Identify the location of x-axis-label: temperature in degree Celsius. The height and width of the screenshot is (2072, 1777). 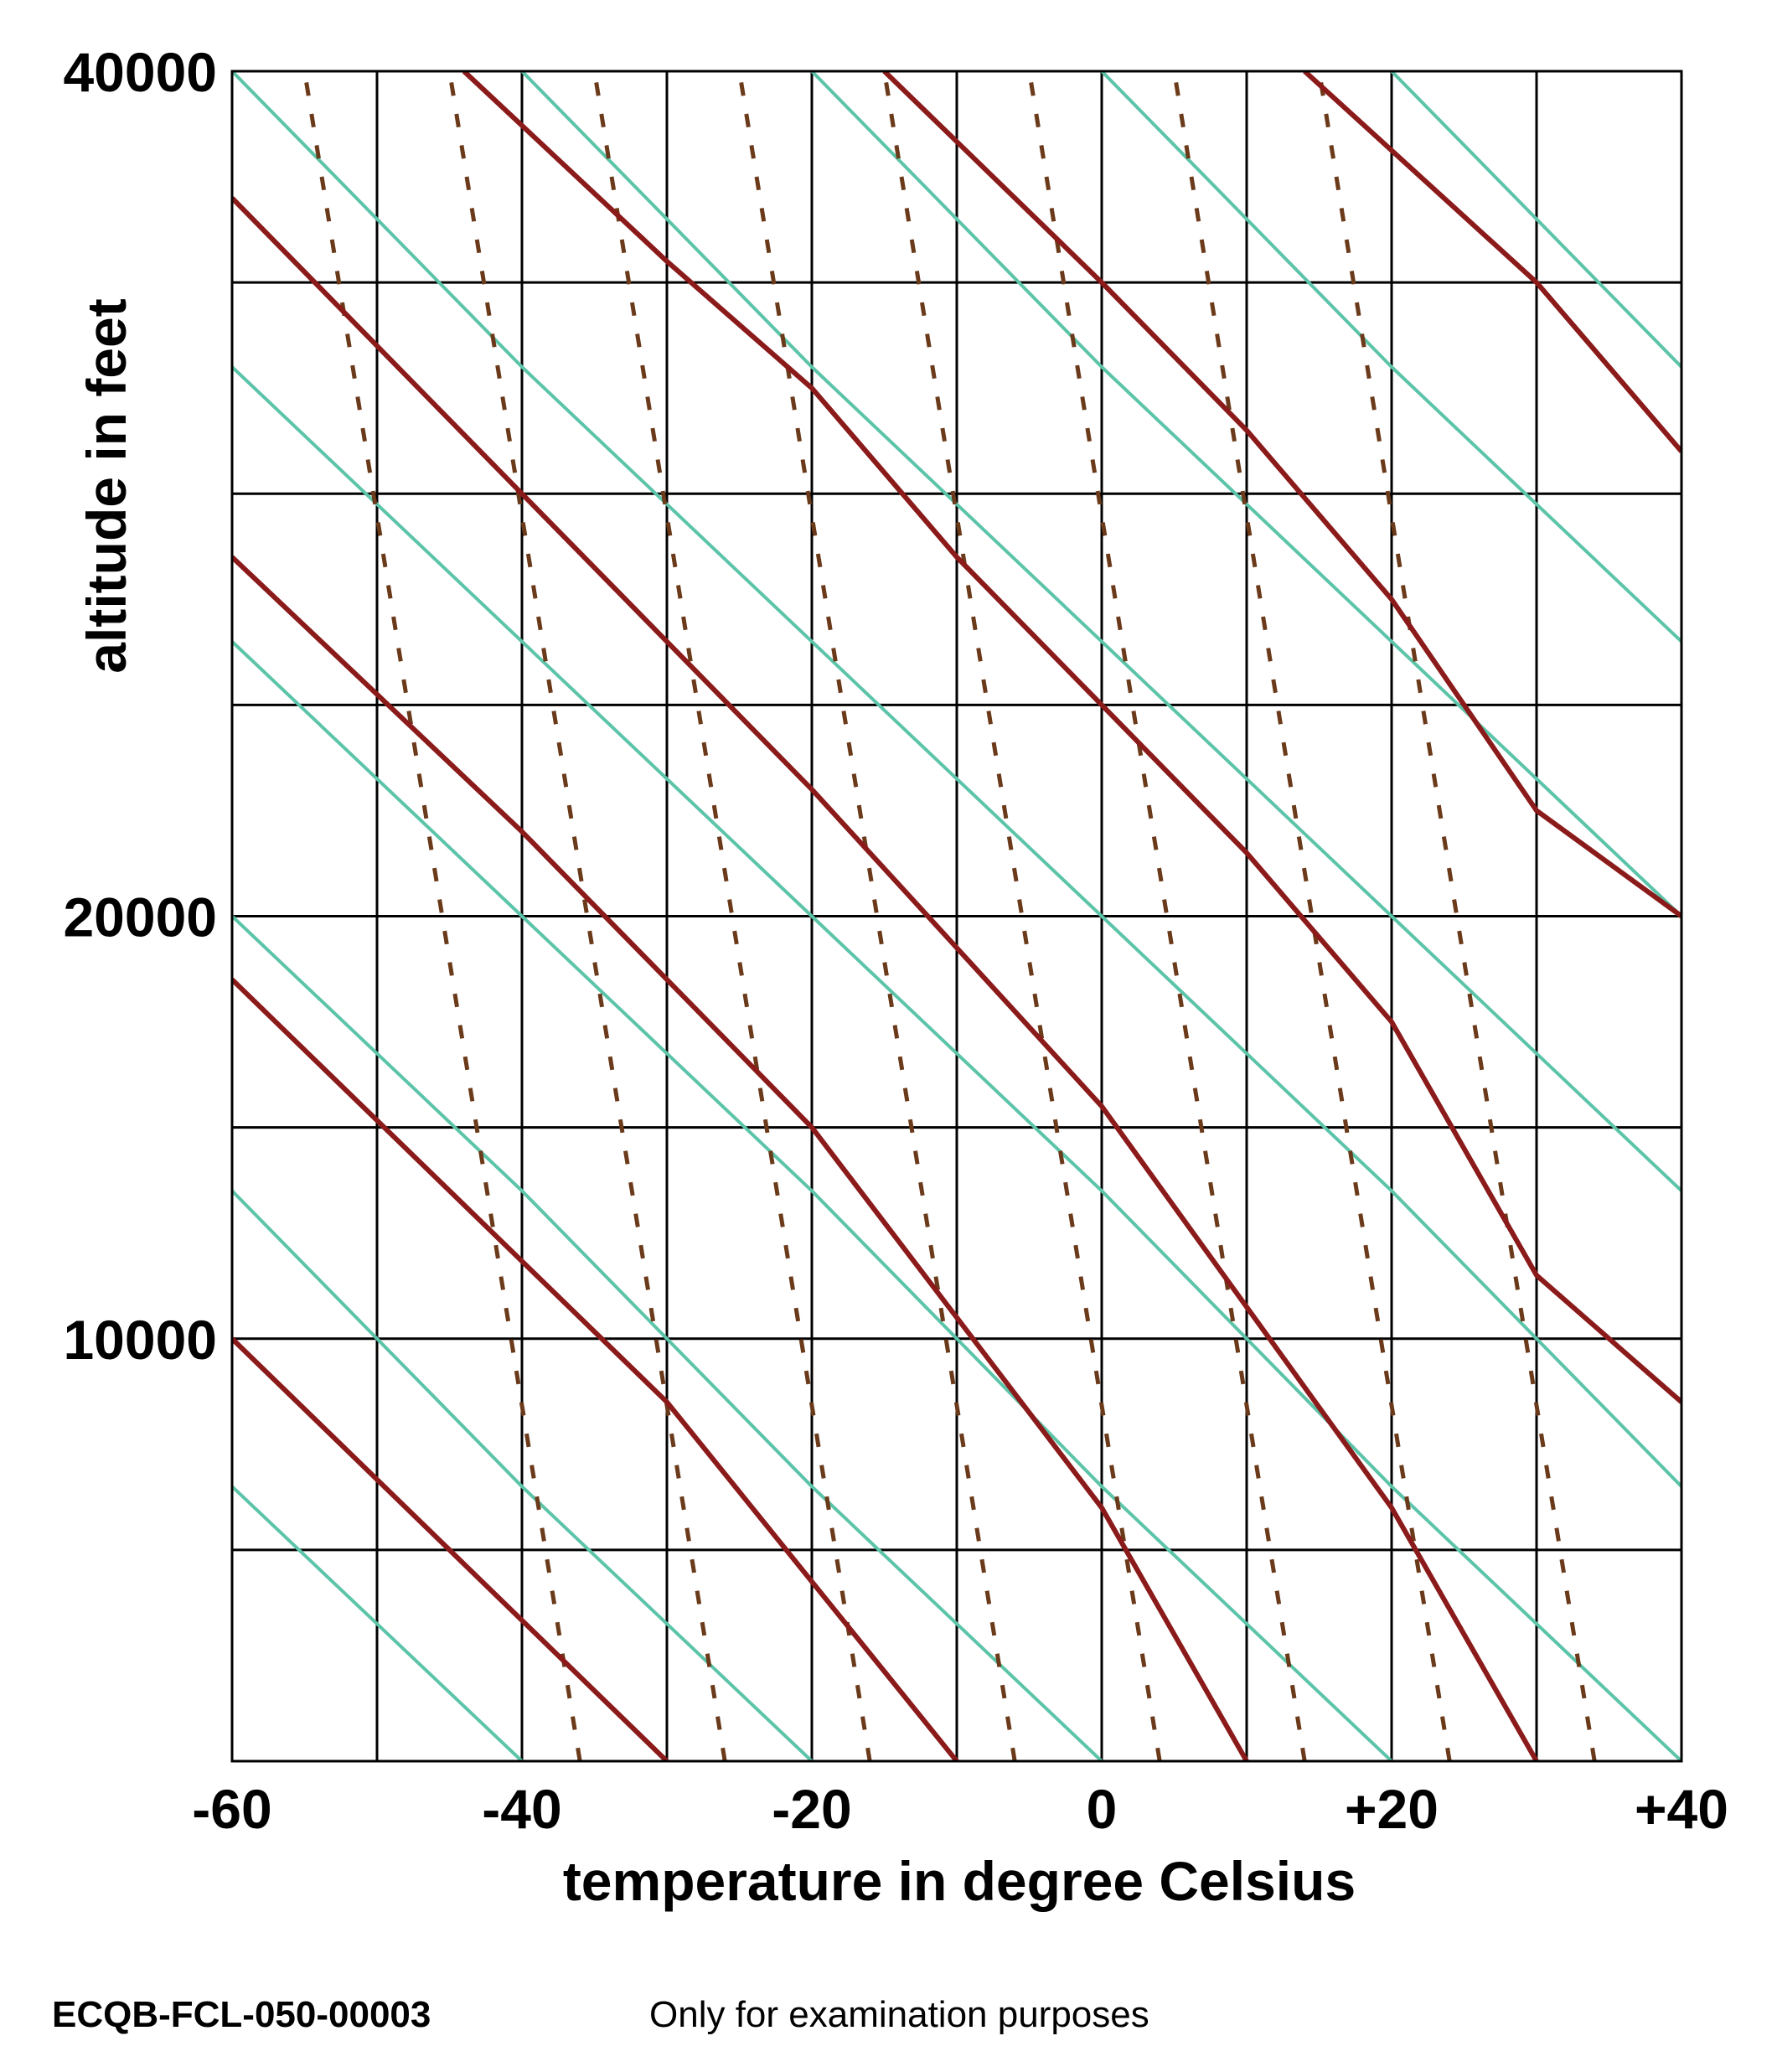
(960, 1881).